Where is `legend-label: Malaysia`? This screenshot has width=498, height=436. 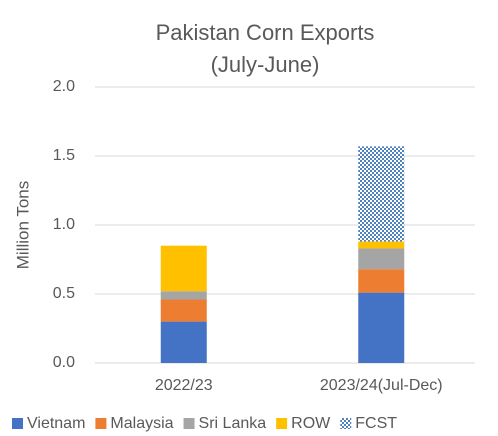 legend-label: Malaysia is located at coordinates (141, 423).